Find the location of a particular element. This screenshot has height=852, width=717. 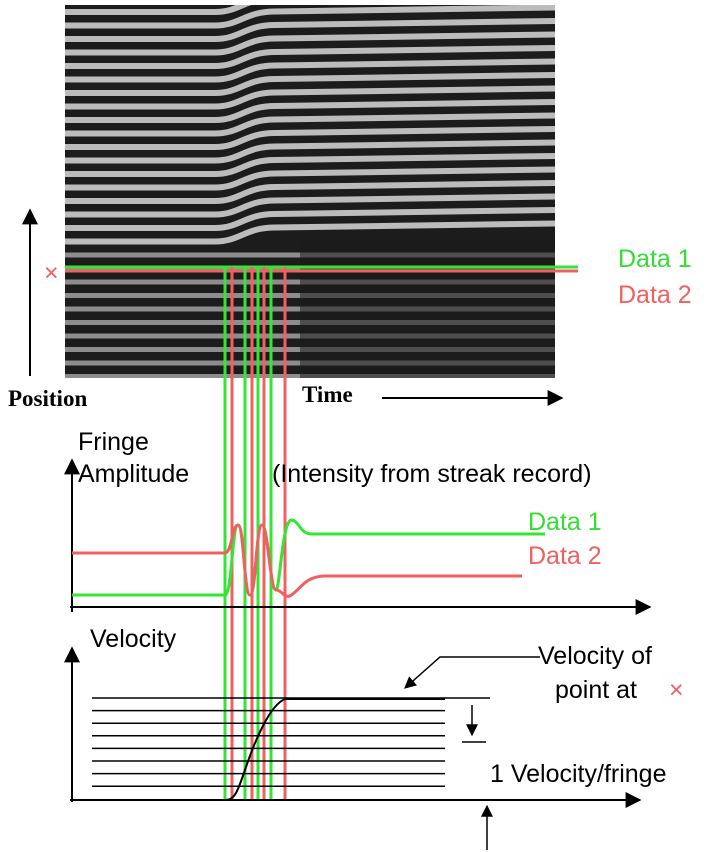

label: Position is located at coordinates (47, 398).